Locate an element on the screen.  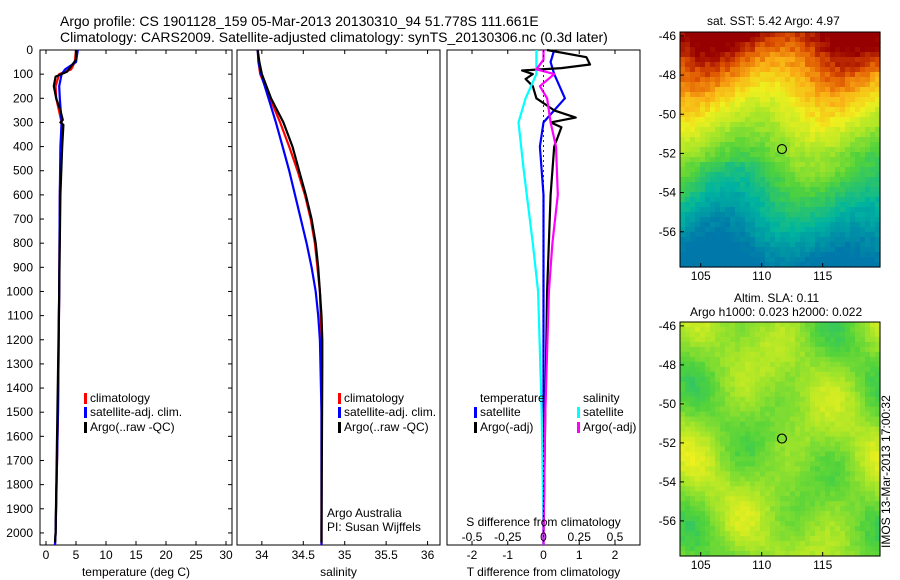
x-top-tick-label: 0.25 is located at coordinates (580, 537).